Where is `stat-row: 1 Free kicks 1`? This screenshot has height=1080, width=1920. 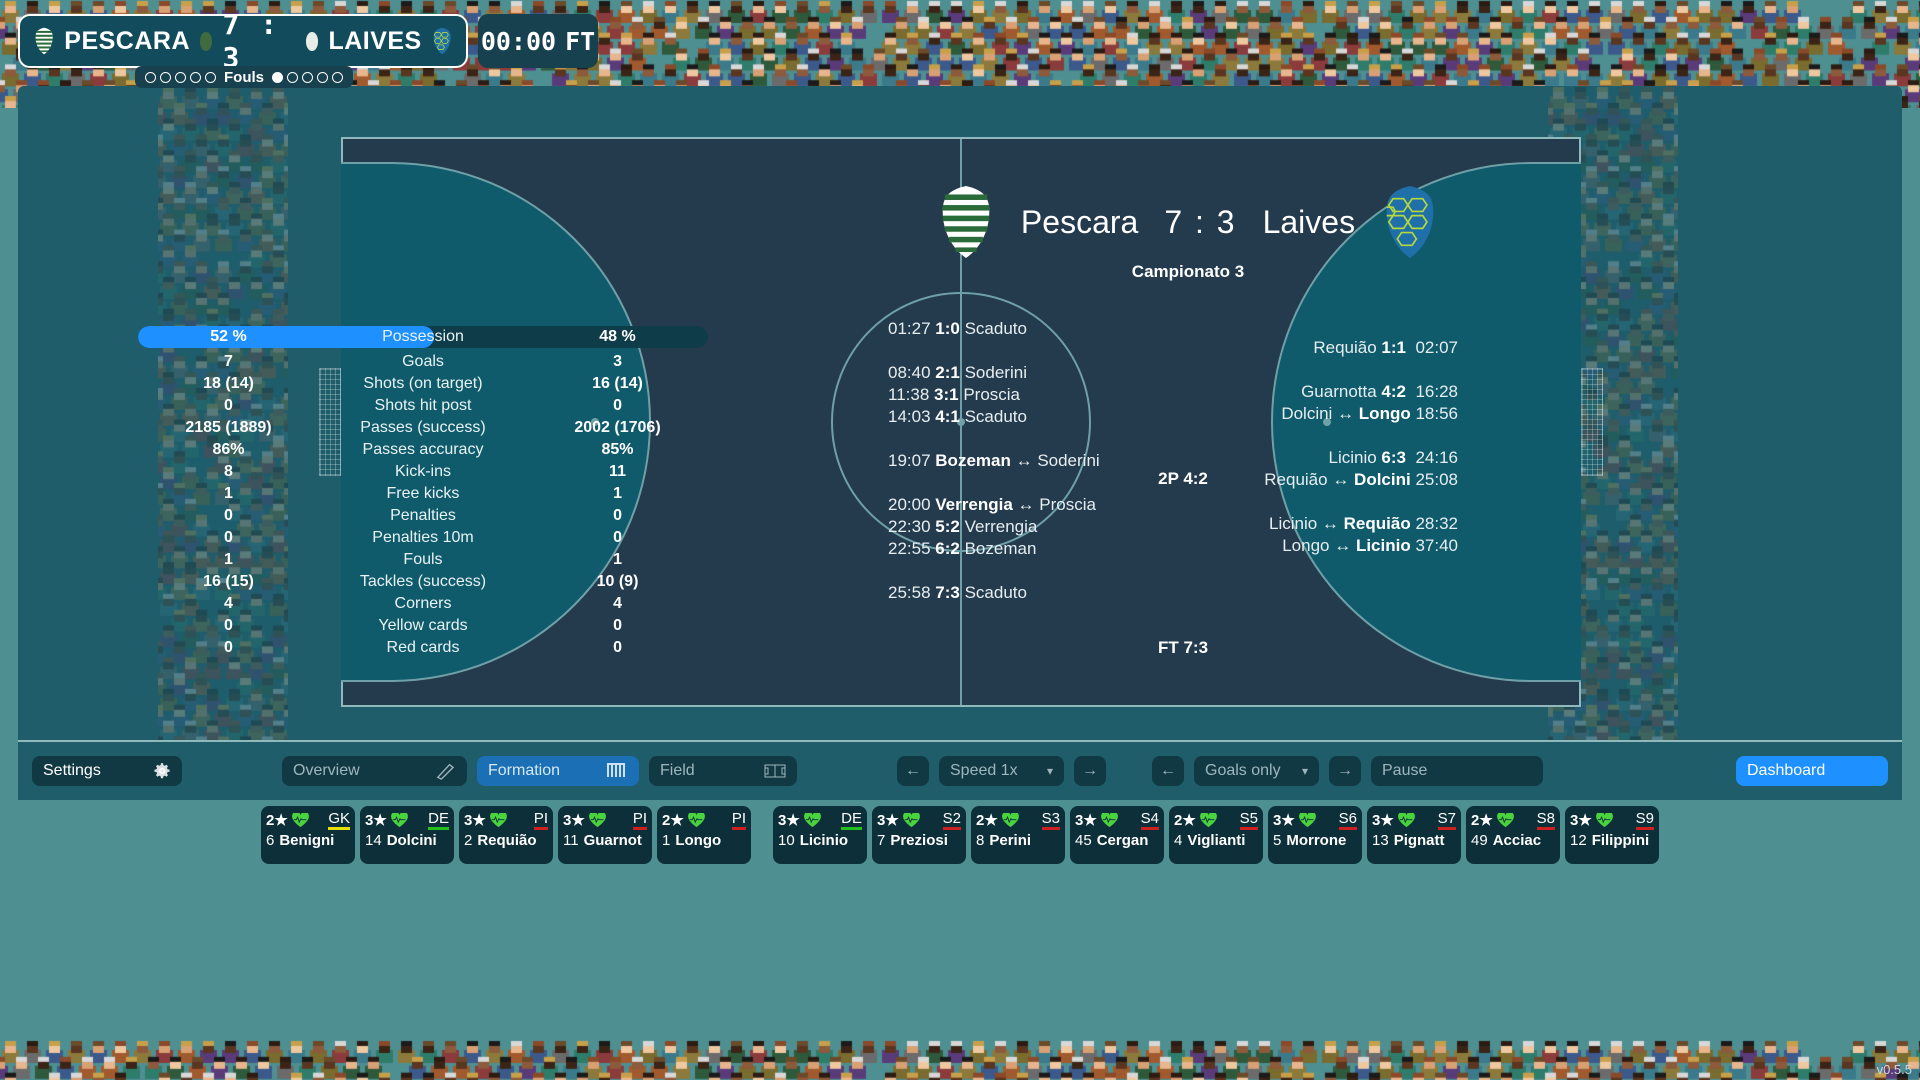 stat-row: 1 Free kicks 1 is located at coordinates (423, 494).